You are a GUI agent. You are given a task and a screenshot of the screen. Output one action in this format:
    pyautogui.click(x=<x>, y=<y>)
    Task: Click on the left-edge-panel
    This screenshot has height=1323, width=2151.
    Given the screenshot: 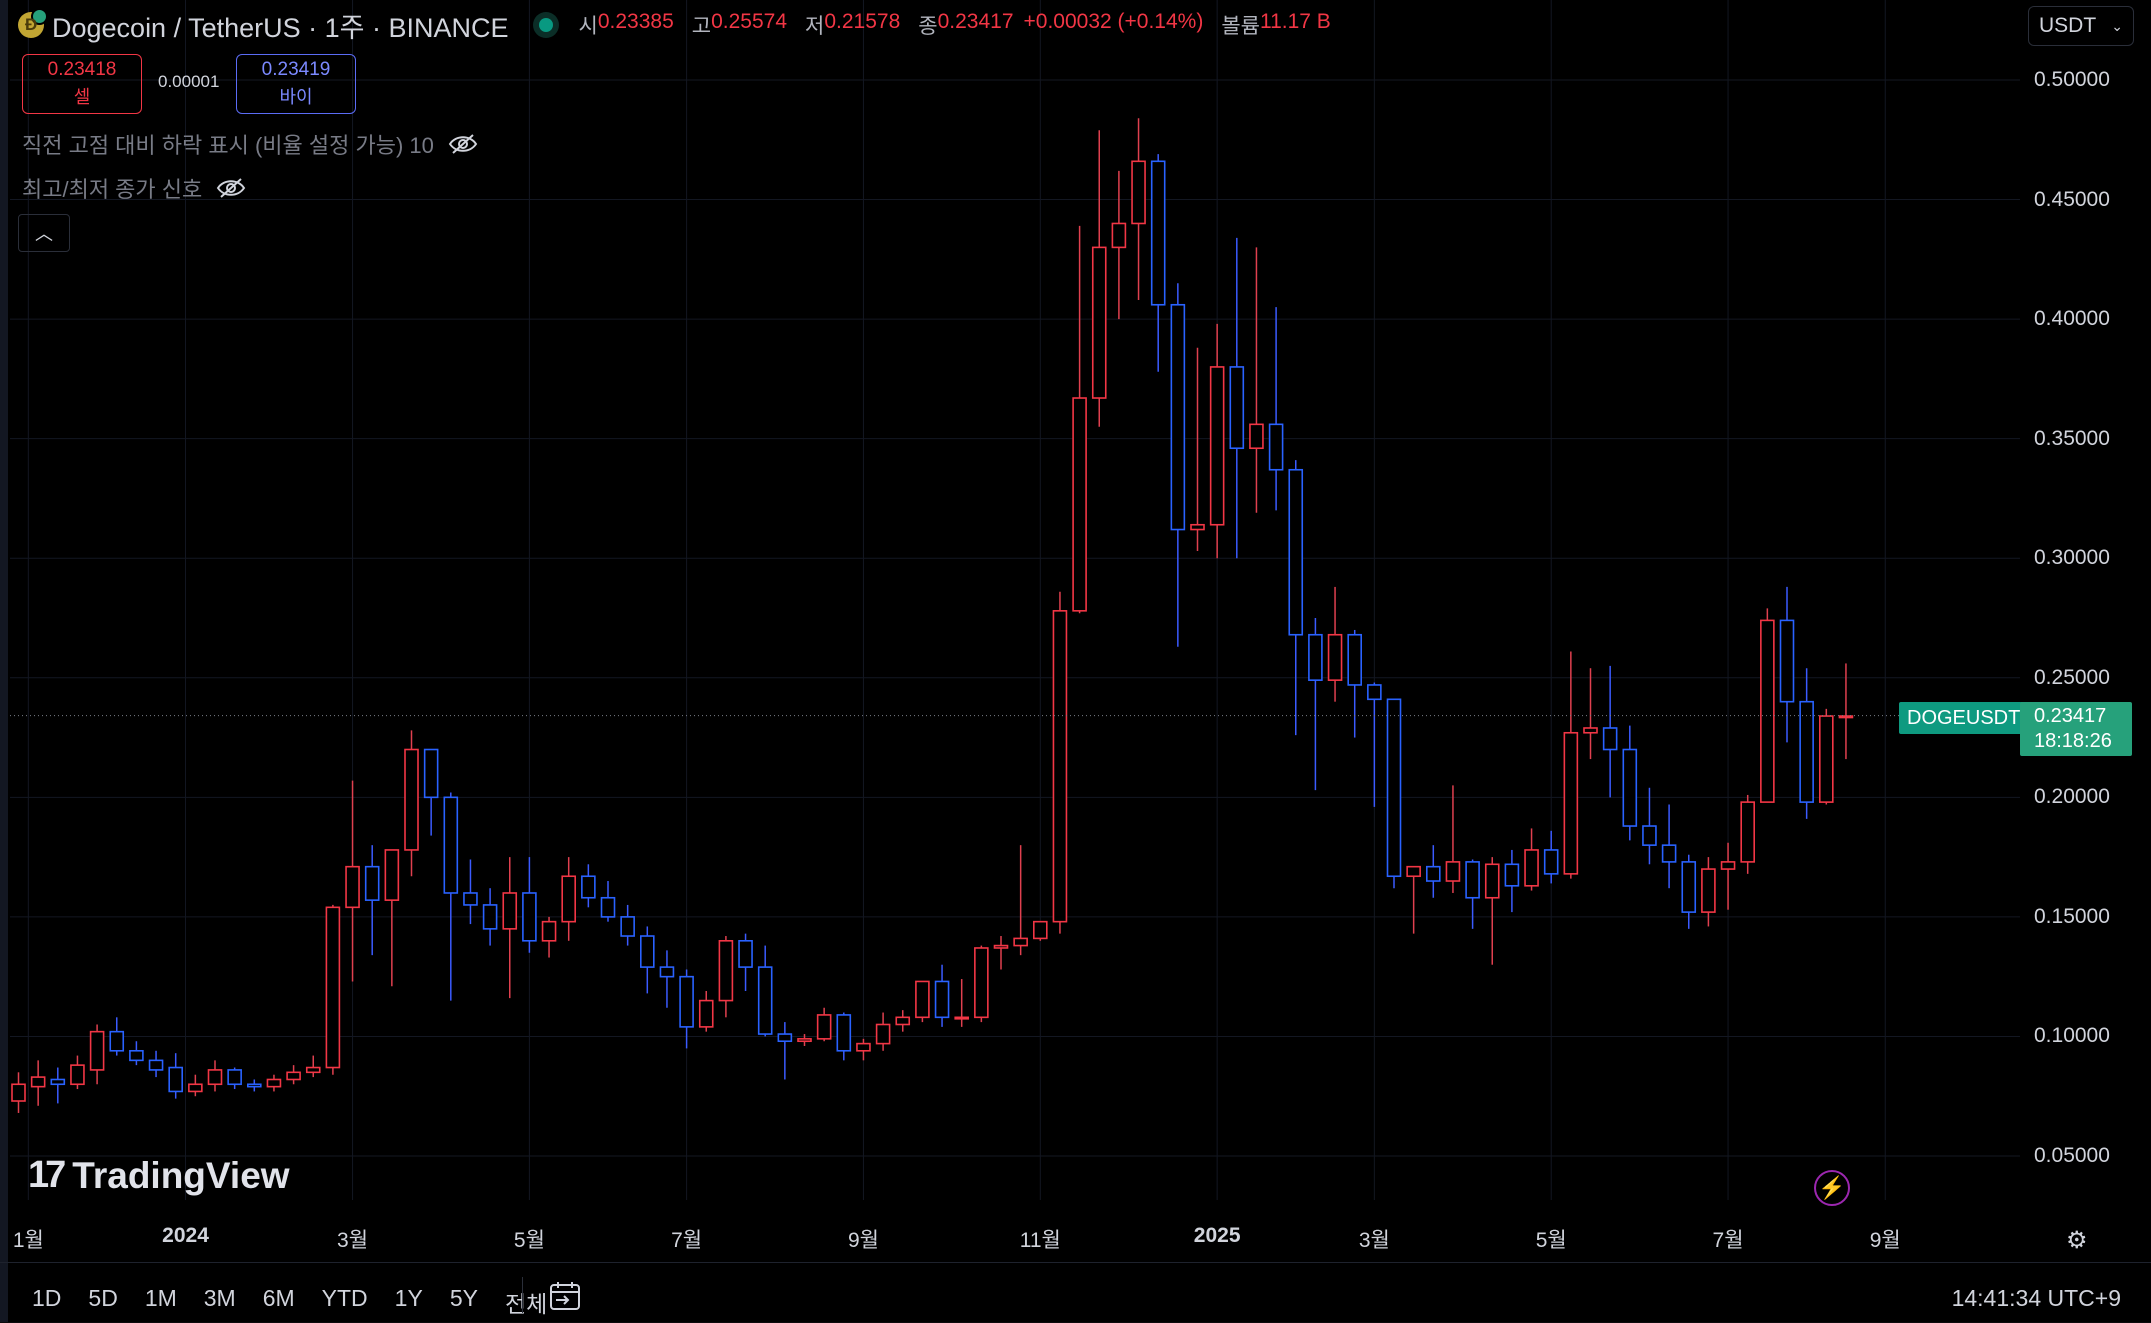 What is the action you would take?
    pyautogui.click(x=4, y=661)
    